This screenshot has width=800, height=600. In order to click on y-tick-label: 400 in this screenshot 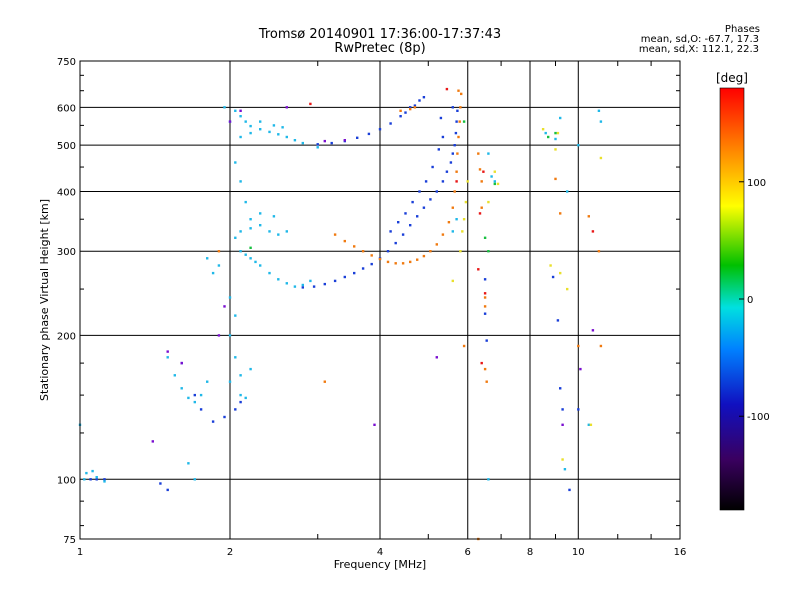, I will do `click(66, 192)`.